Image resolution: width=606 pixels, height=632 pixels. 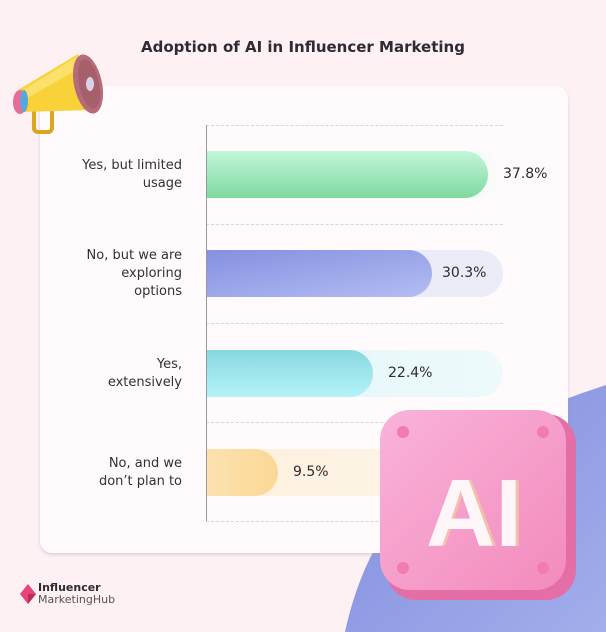 I want to click on y-axis-line, so click(x=206, y=323).